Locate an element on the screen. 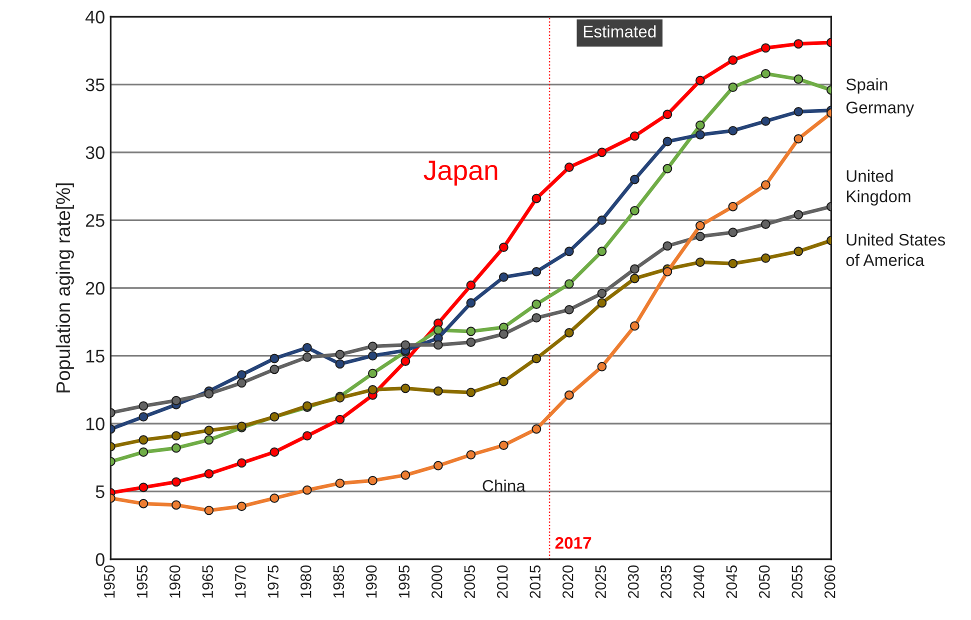 The height and width of the screenshot is (620, 971). x-tick-label: 1960 is located at coordinates (174, 581).